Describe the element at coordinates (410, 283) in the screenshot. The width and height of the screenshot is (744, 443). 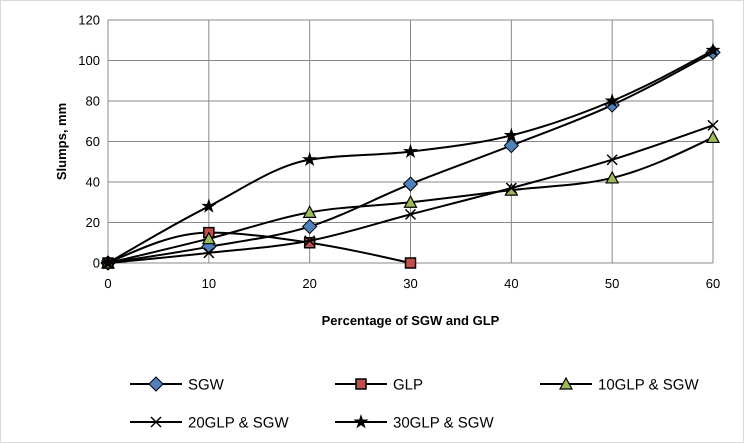
I see `x-tick-label: 30` at that location.